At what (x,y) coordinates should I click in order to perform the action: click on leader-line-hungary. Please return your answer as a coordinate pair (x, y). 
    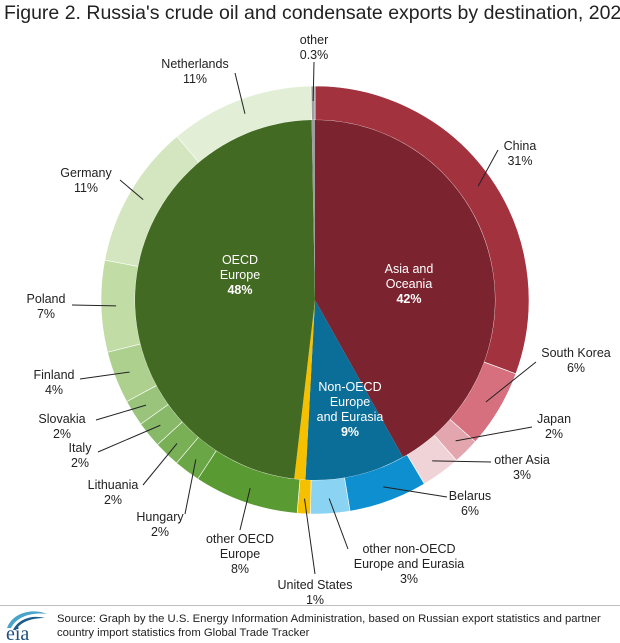
    Looking at the image, I should click on (190, 487).